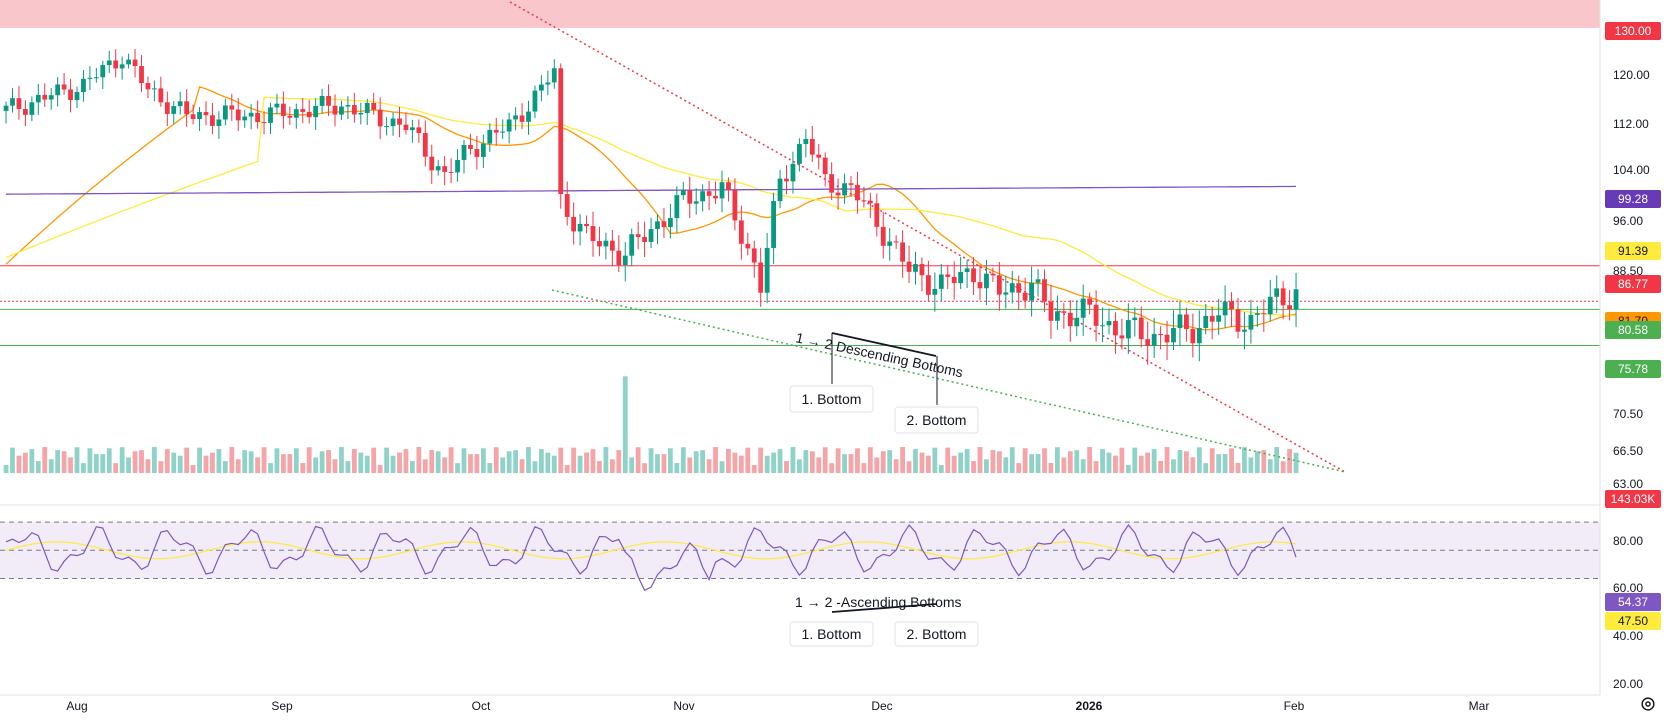 The height and width of the screenshot is (723, 1669). Describe the element at coordinates (1628, 588) in the screenshot. I see `rsi-tick-label: 60.00` at that location.